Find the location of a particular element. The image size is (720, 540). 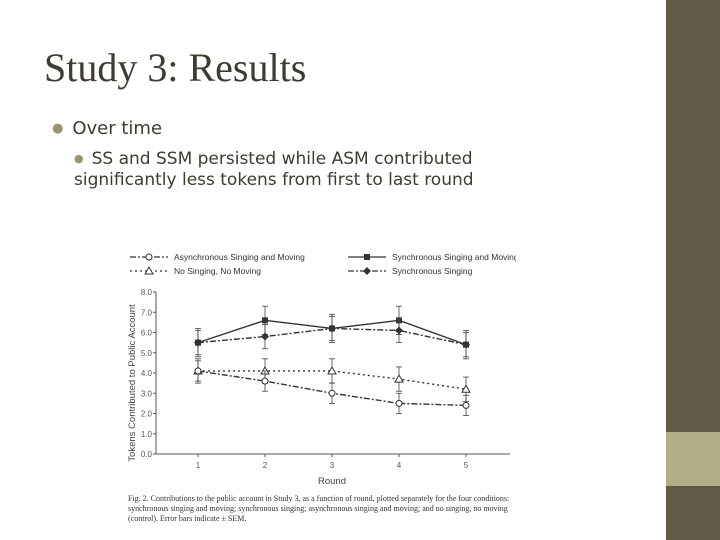

bullet-1-text: Over time is located at coordinates (117, 128).